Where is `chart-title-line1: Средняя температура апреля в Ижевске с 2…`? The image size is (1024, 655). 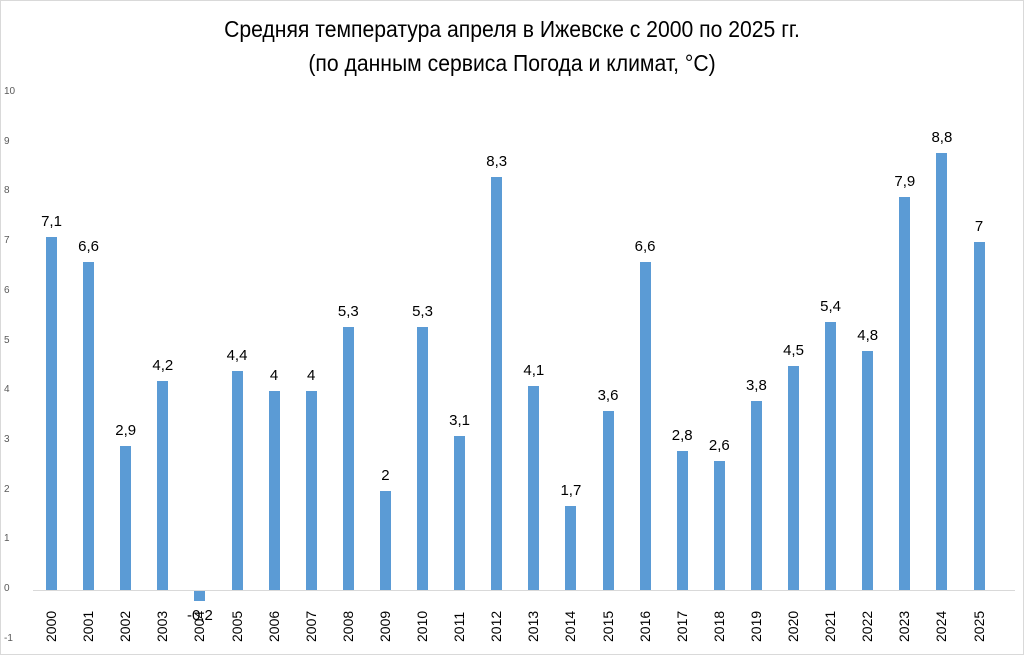
chart-title-line1: Средняя температура апреля в Ижевске с 2… is located at coordinates (512, 29).